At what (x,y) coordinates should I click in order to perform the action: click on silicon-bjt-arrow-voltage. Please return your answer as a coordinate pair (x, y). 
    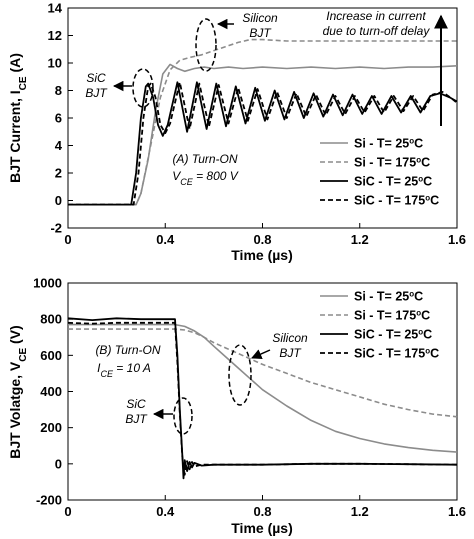
    Looking at the image, I should click on (261, 354).